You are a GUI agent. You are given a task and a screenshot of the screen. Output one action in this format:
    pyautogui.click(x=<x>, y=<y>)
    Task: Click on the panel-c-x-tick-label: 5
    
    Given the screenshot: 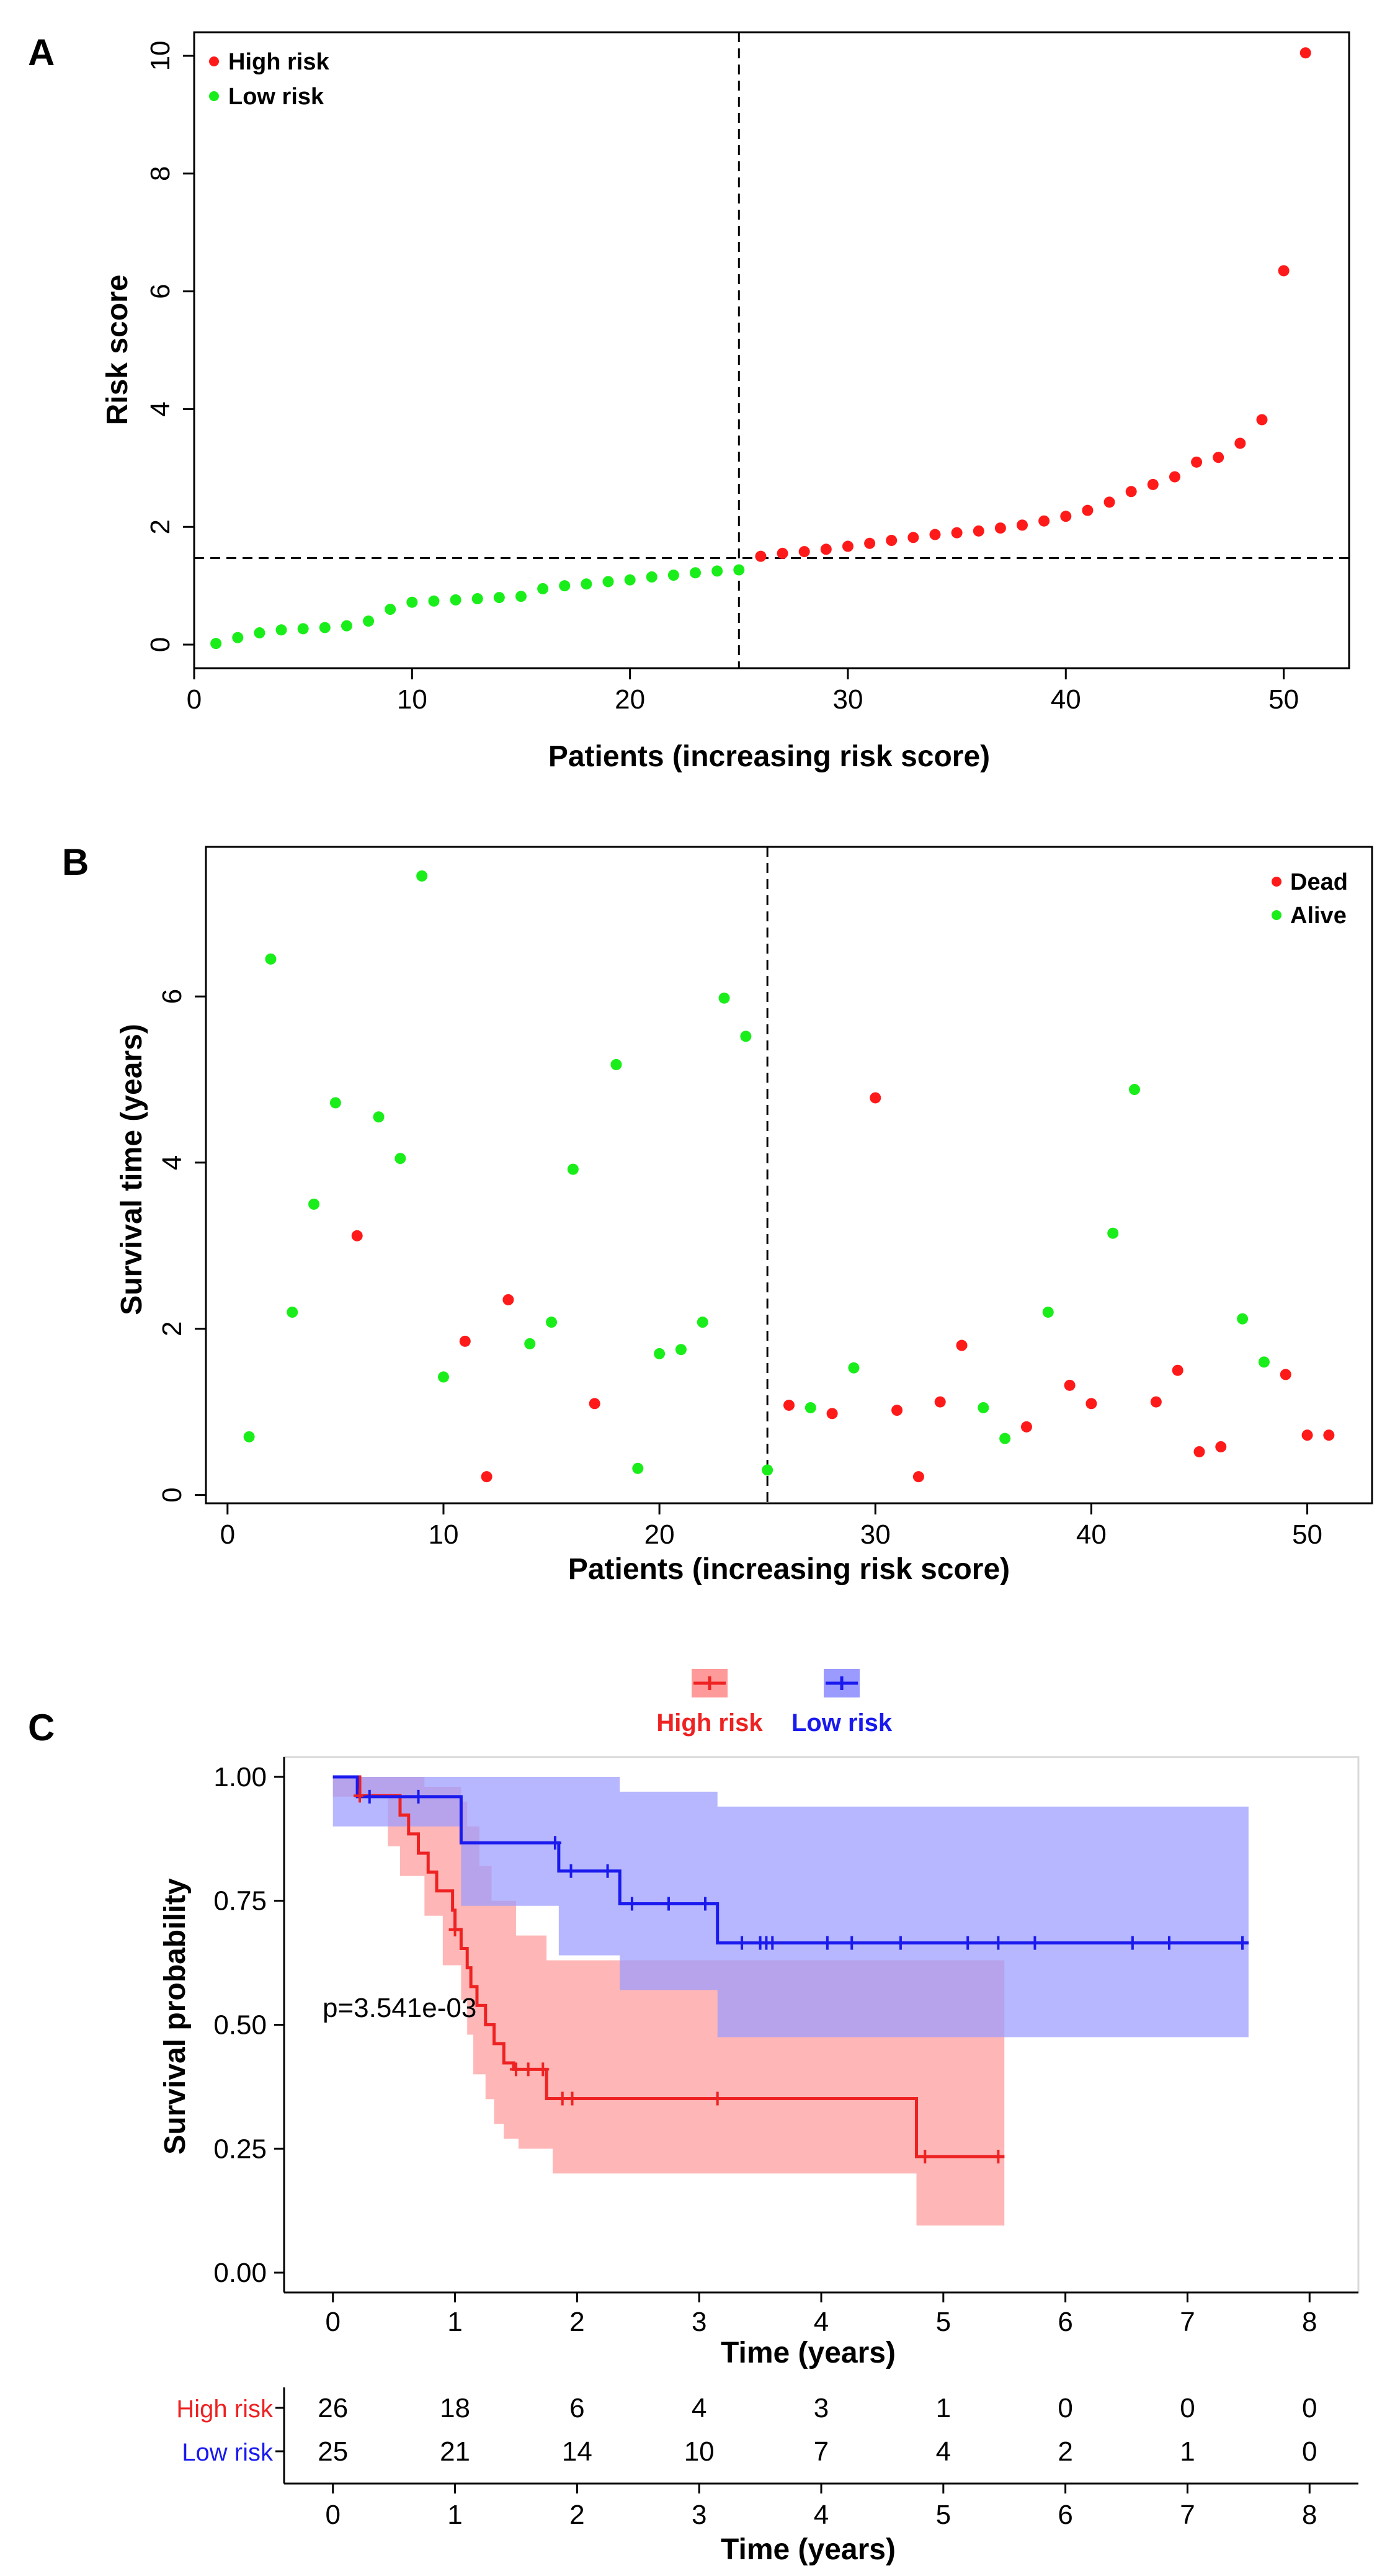 What is the action you would take?
    pyautogui.click(x=943, y=2322)
    